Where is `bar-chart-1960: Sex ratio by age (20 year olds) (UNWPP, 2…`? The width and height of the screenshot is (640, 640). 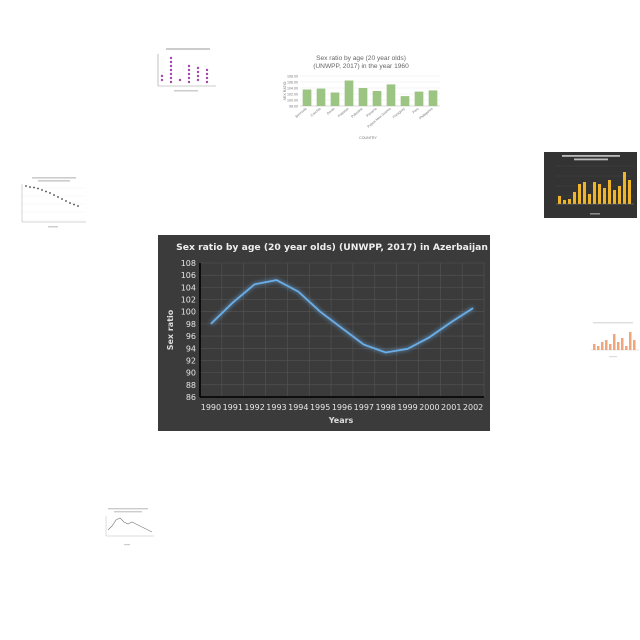
bar-chart-1960: Sex ratio by age (20 year olds) (UNWPP, 2… is located at coordinates (361, 96).